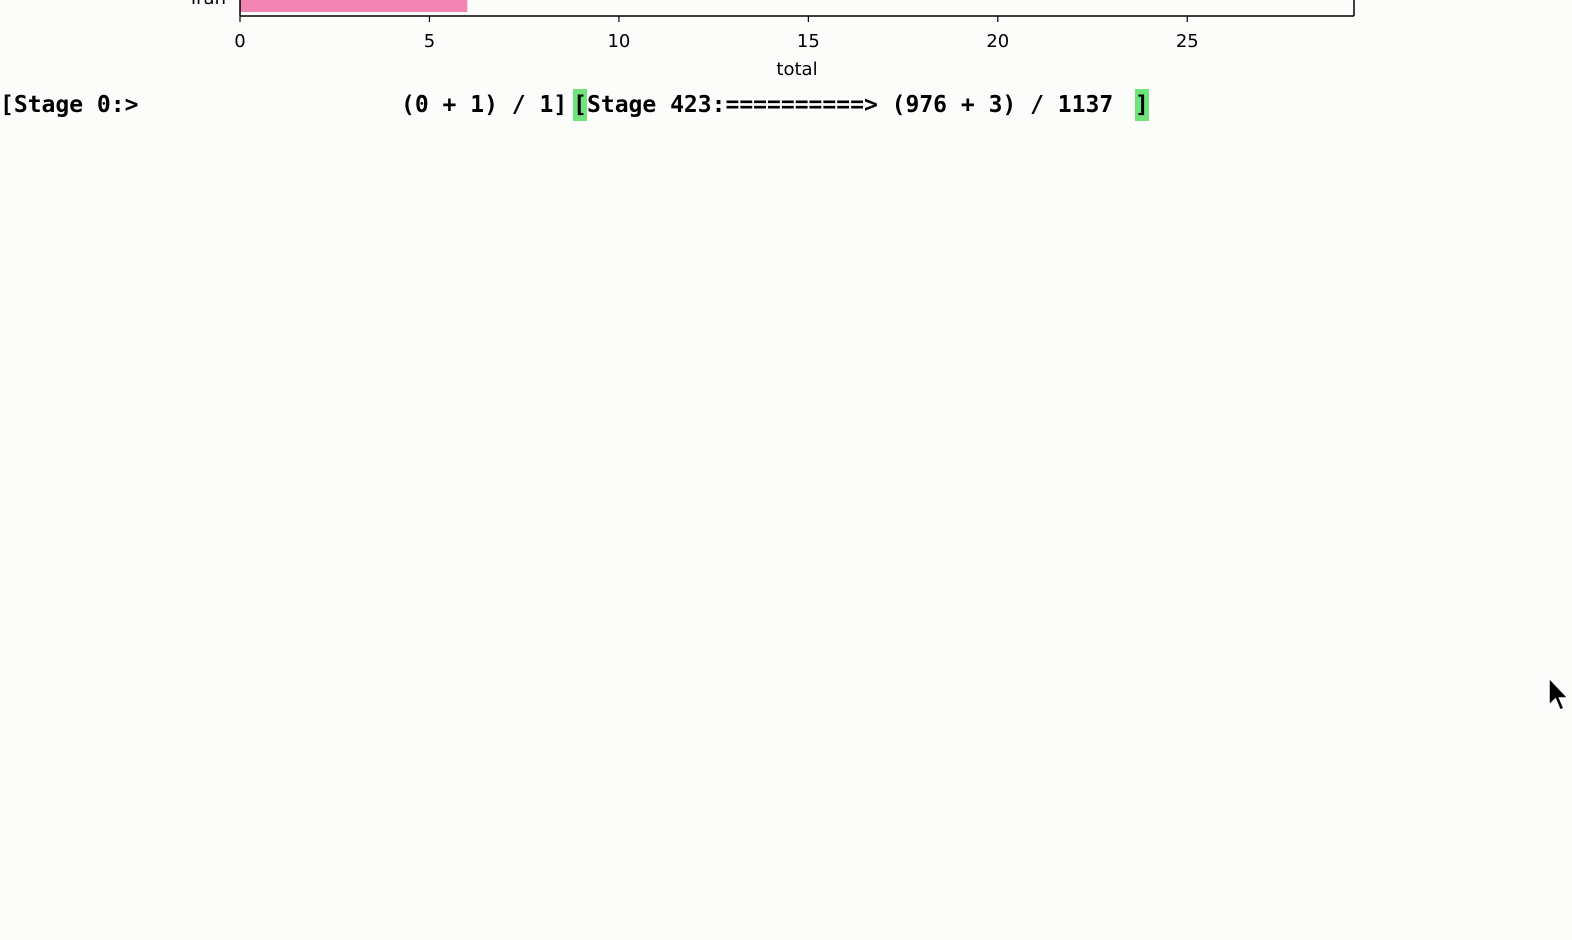 The width and height of the screenshot is (1572, 940). I want to click on highlight-open-bracket: [, so click(580, 105).